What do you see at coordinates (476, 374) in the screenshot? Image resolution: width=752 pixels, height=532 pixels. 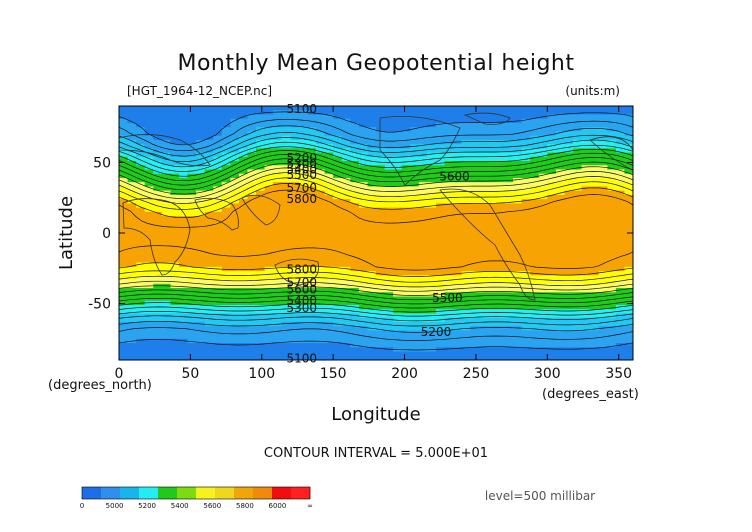 I see `x-tick-label: 250` at bounding box center [476, 374].